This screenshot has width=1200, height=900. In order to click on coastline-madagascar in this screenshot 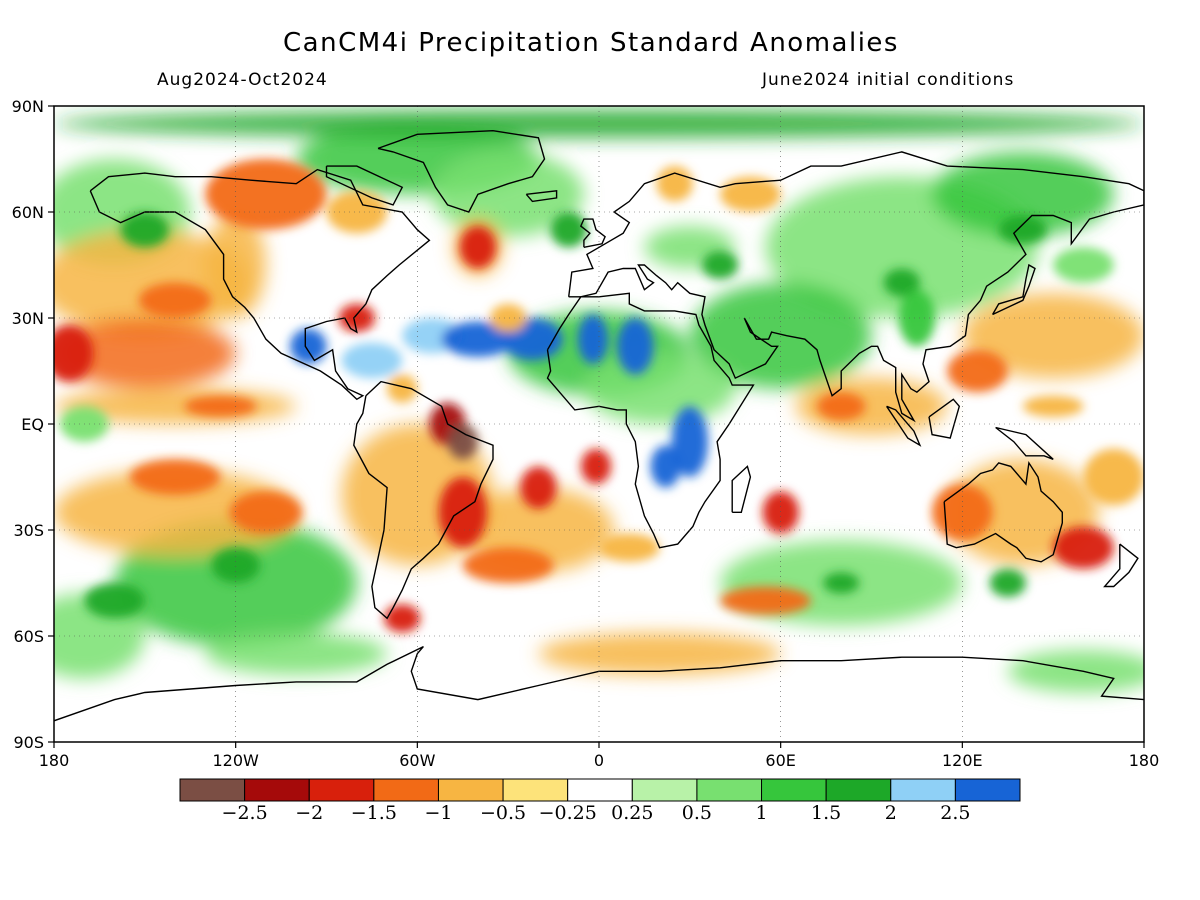, I will do `click(741, 489)`.